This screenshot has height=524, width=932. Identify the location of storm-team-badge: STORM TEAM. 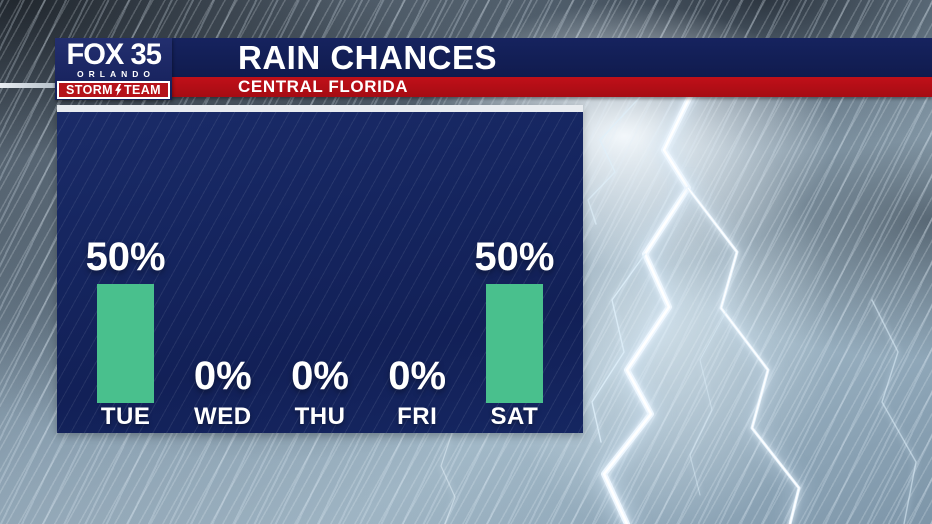
(113, 90).